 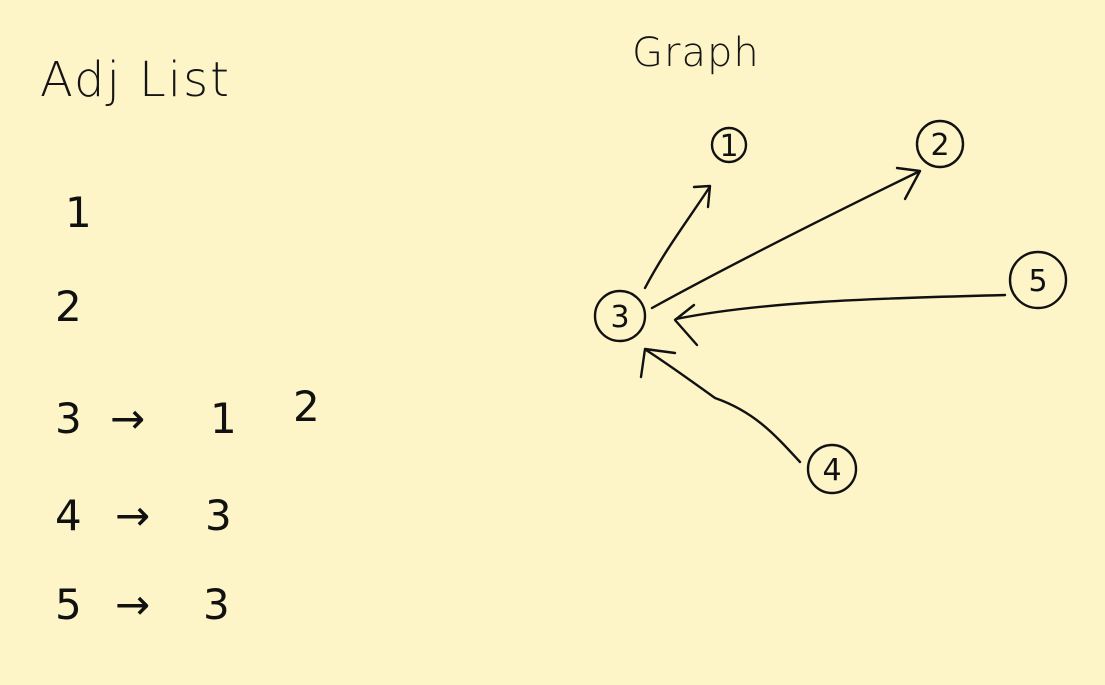 I want to click on graph-node-2: 2, so click(x=940, y=144).